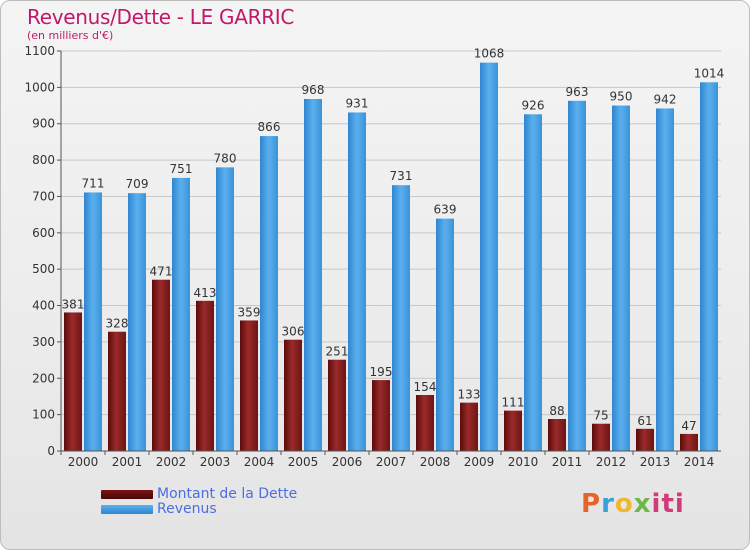  What do you see at coordinates (127, 494) in the screenshot?
I see `legend-swatch-debt` at bounding box center [127, 494].